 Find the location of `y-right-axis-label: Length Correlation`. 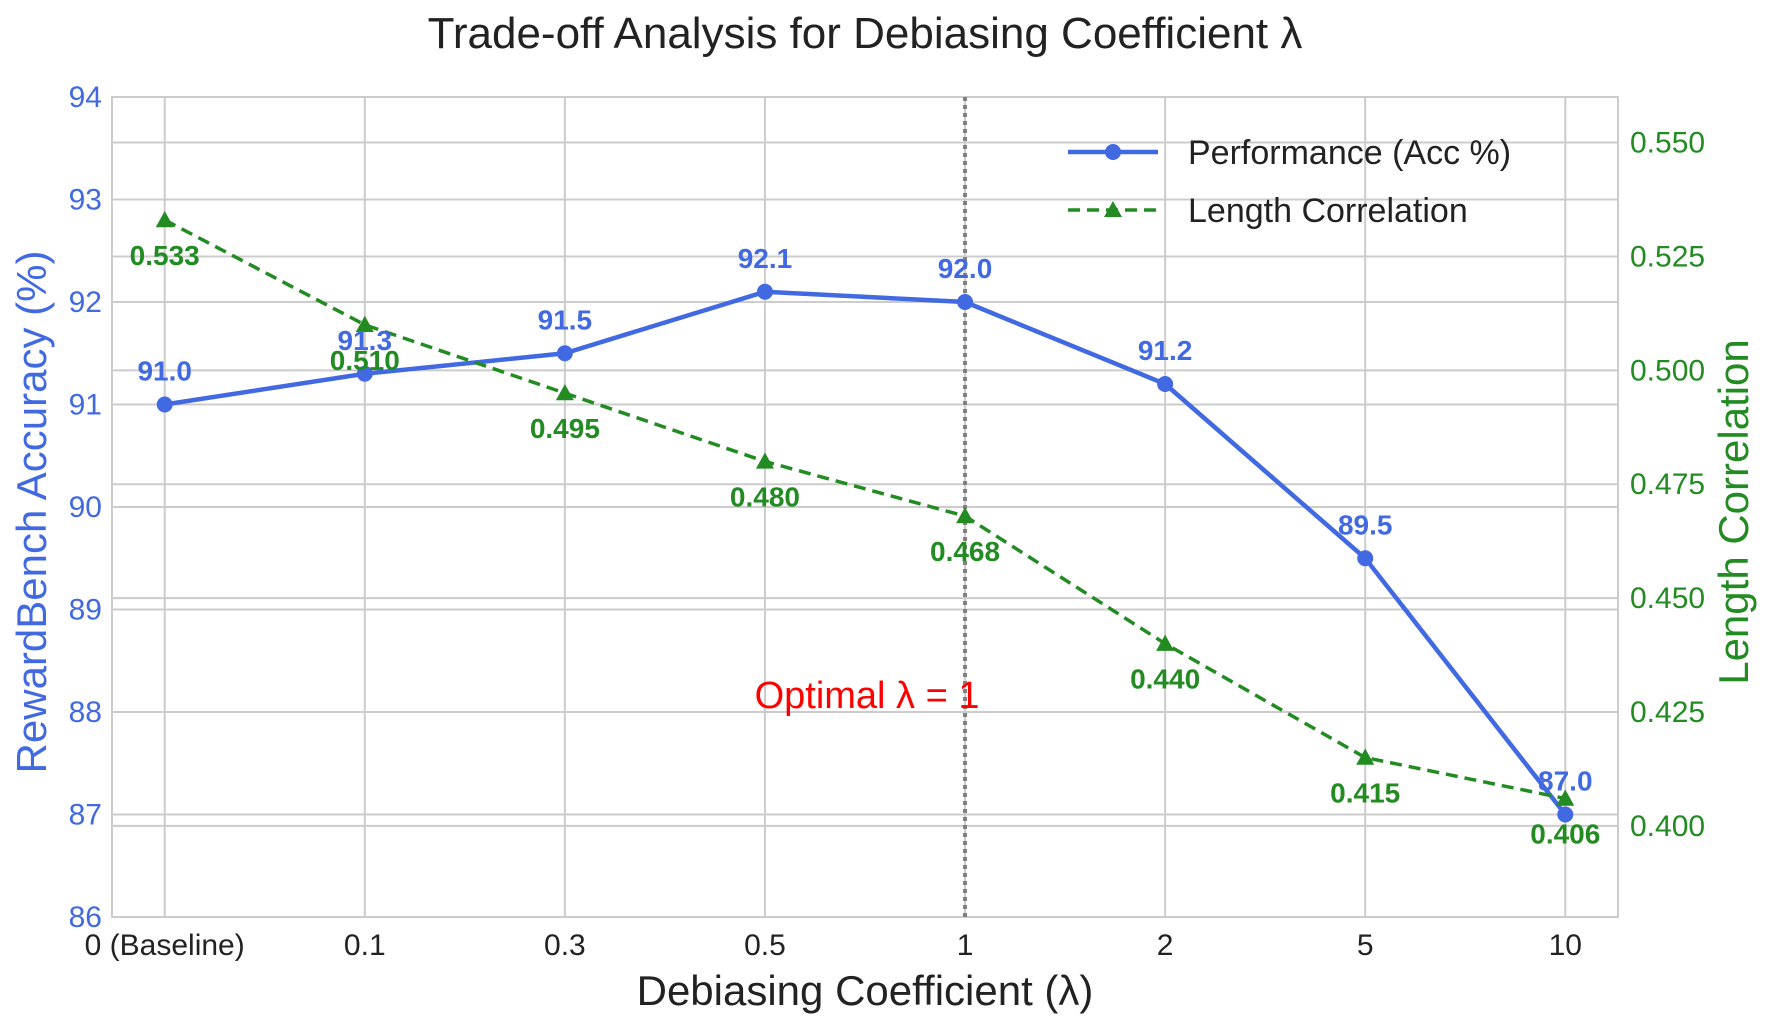

y-right-axis-label: Length Correlation is located at coordinates (1733, 512).